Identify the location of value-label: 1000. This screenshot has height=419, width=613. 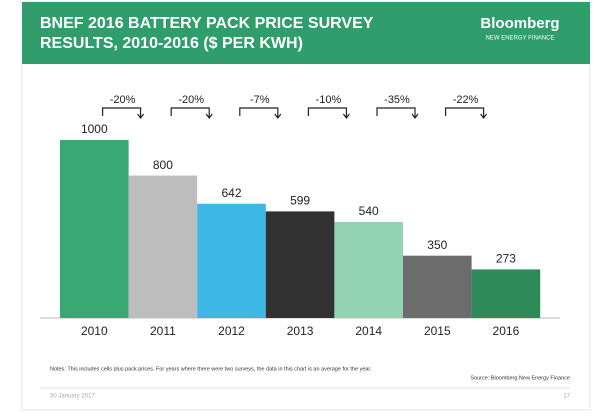
(94, 129).